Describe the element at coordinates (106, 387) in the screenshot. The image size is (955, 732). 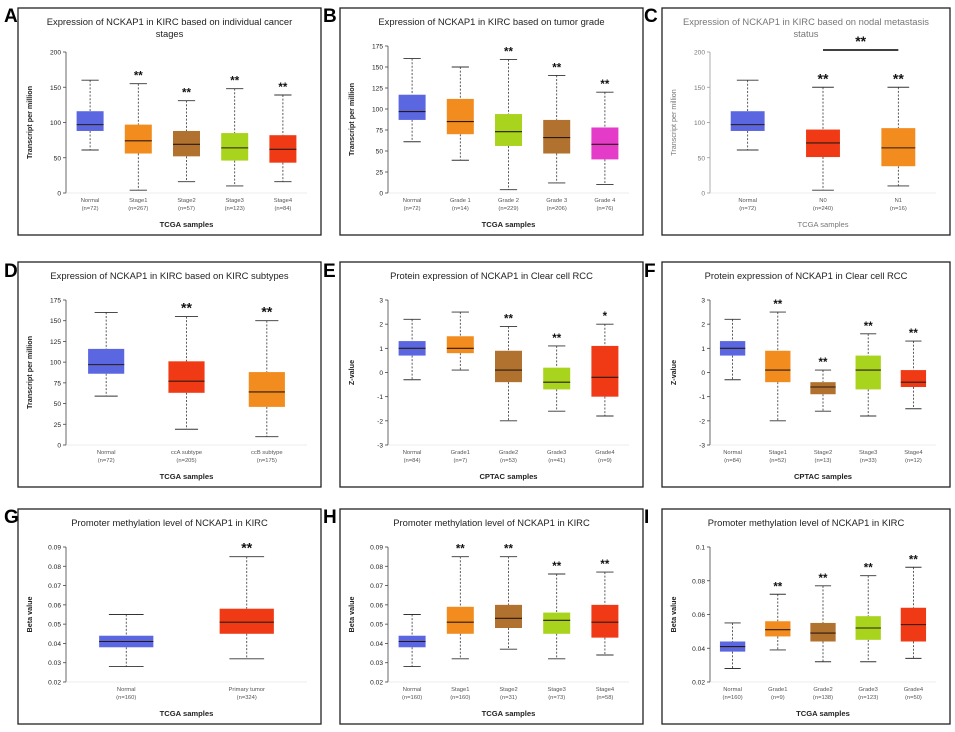
I see `box-normal: Normal (n=72)` at that location.